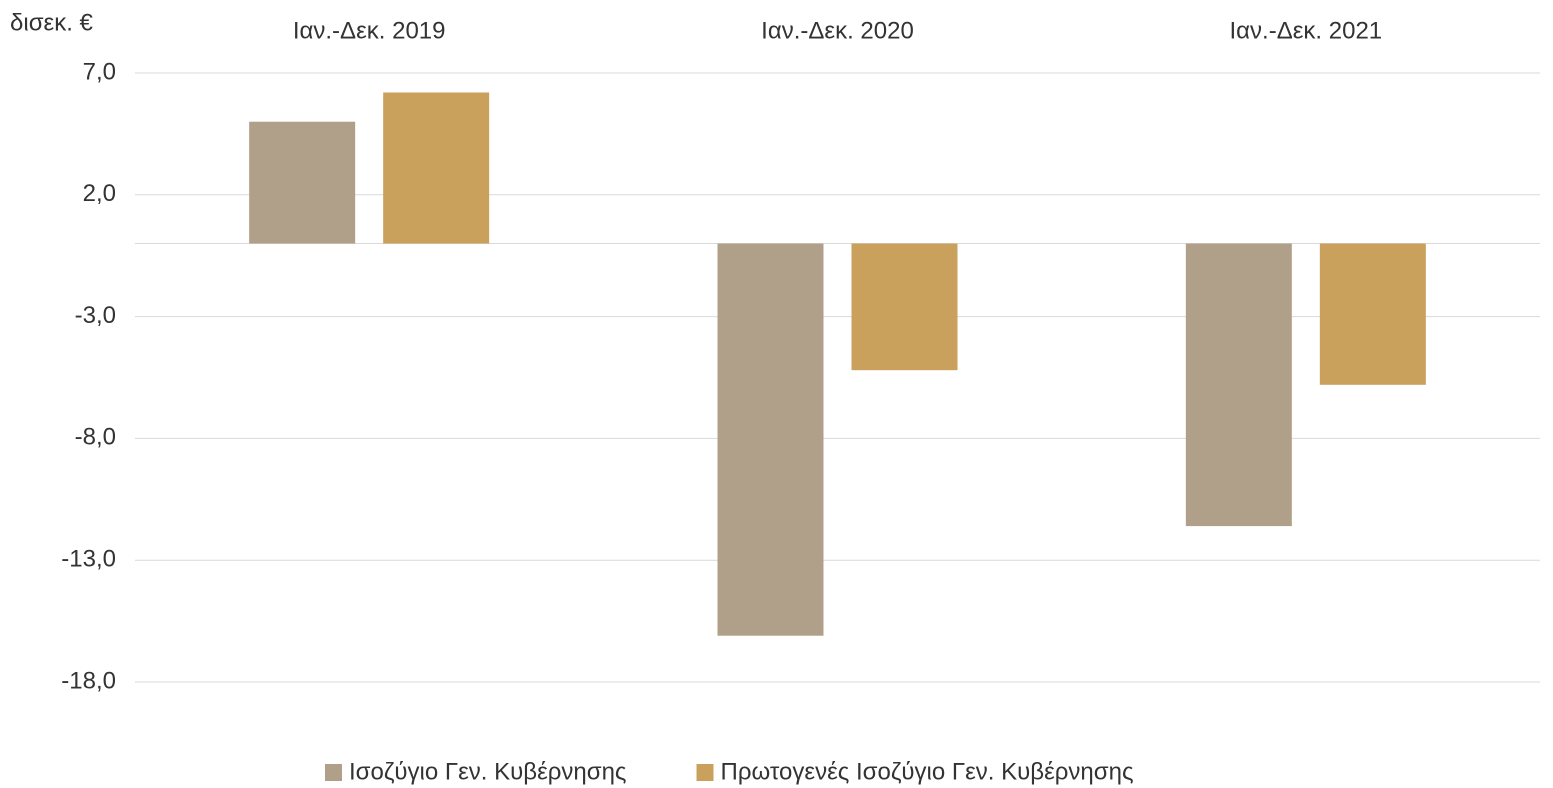 This screenshot has width=1553, height=788. Describe the element at coordinates (837, 30) in the screenshot. I see `x-tick-label: Ιαν.-Δεκ. 2020` at that location.